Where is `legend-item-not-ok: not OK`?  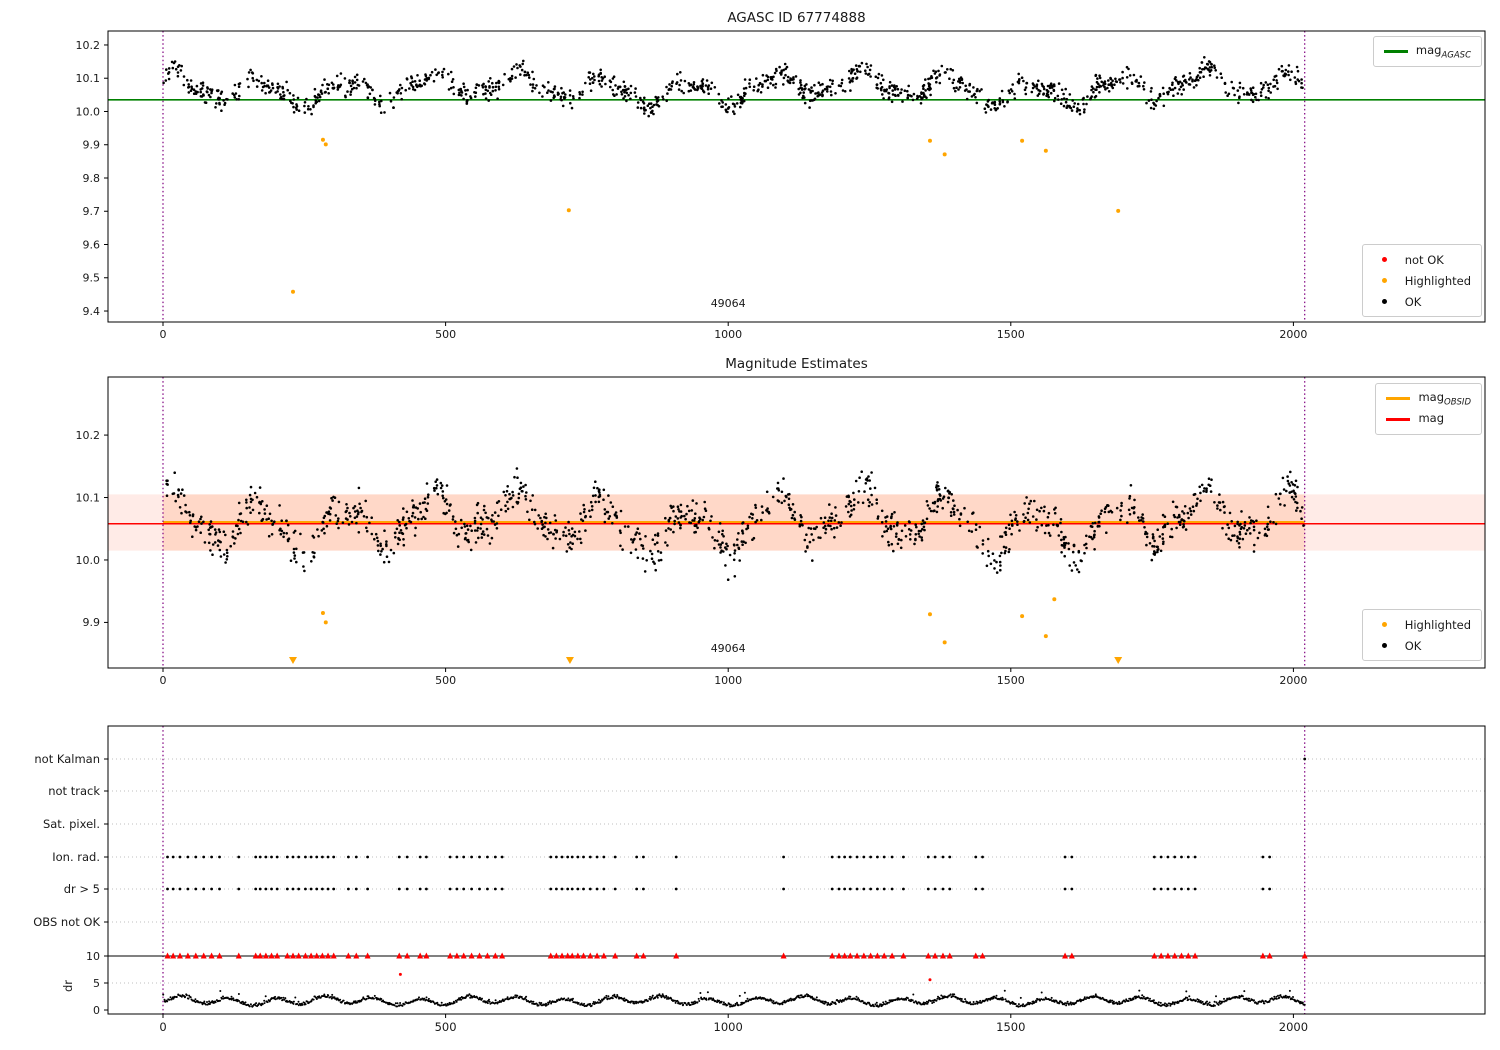
legend-item-not-ok: not OK is located at coordinates (1422, 259).